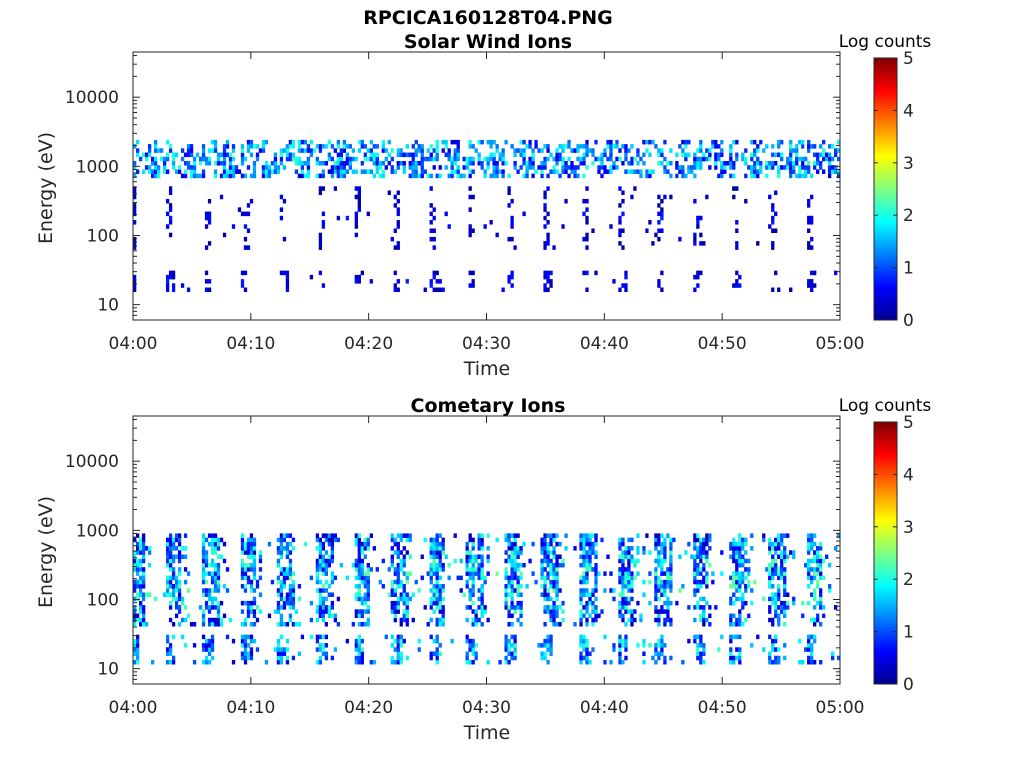  What do you see at coordinates (604, 344) in the screenshot?
I see `x-tick-label: 04:40` at bounding box center [604, 344].